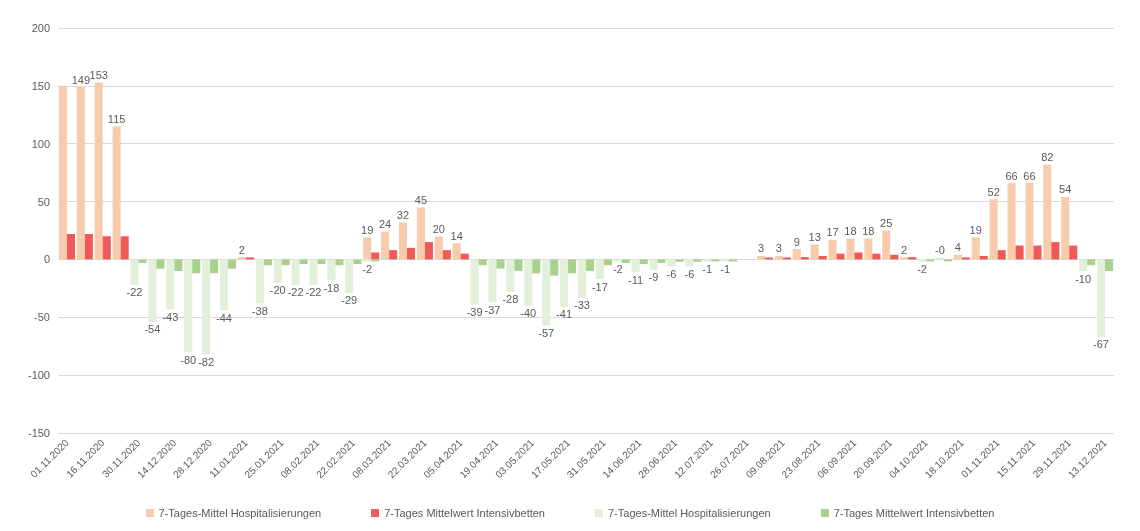  Describe the element at coordinates (98, 74) in the screenshot. I see `data-label: 153` at that location.